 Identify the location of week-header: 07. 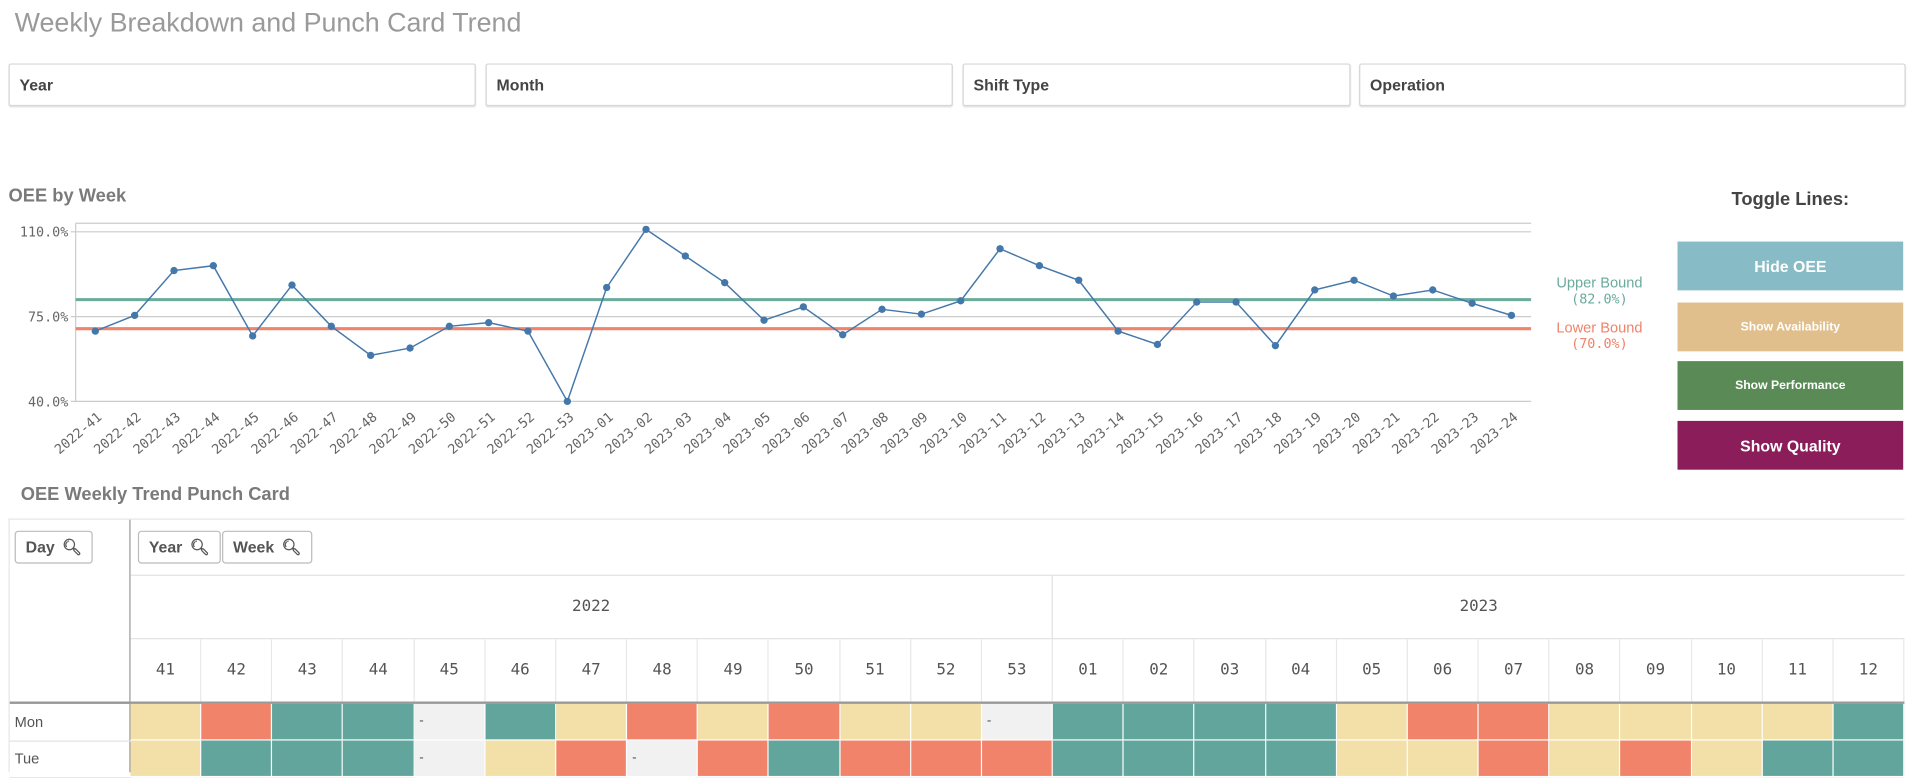
(1514, 671).